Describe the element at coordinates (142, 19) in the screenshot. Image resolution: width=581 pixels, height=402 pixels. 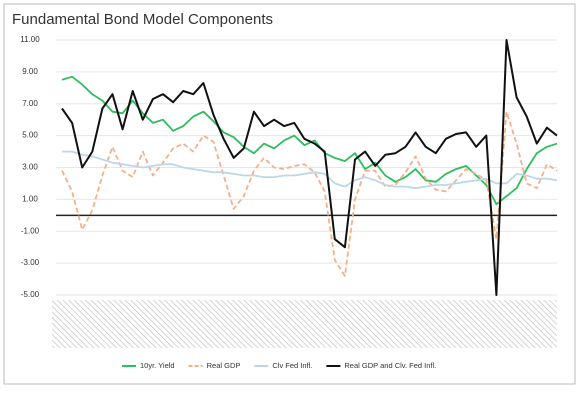
I see `chart-title: Fundamental Bond Model Components` at that location.